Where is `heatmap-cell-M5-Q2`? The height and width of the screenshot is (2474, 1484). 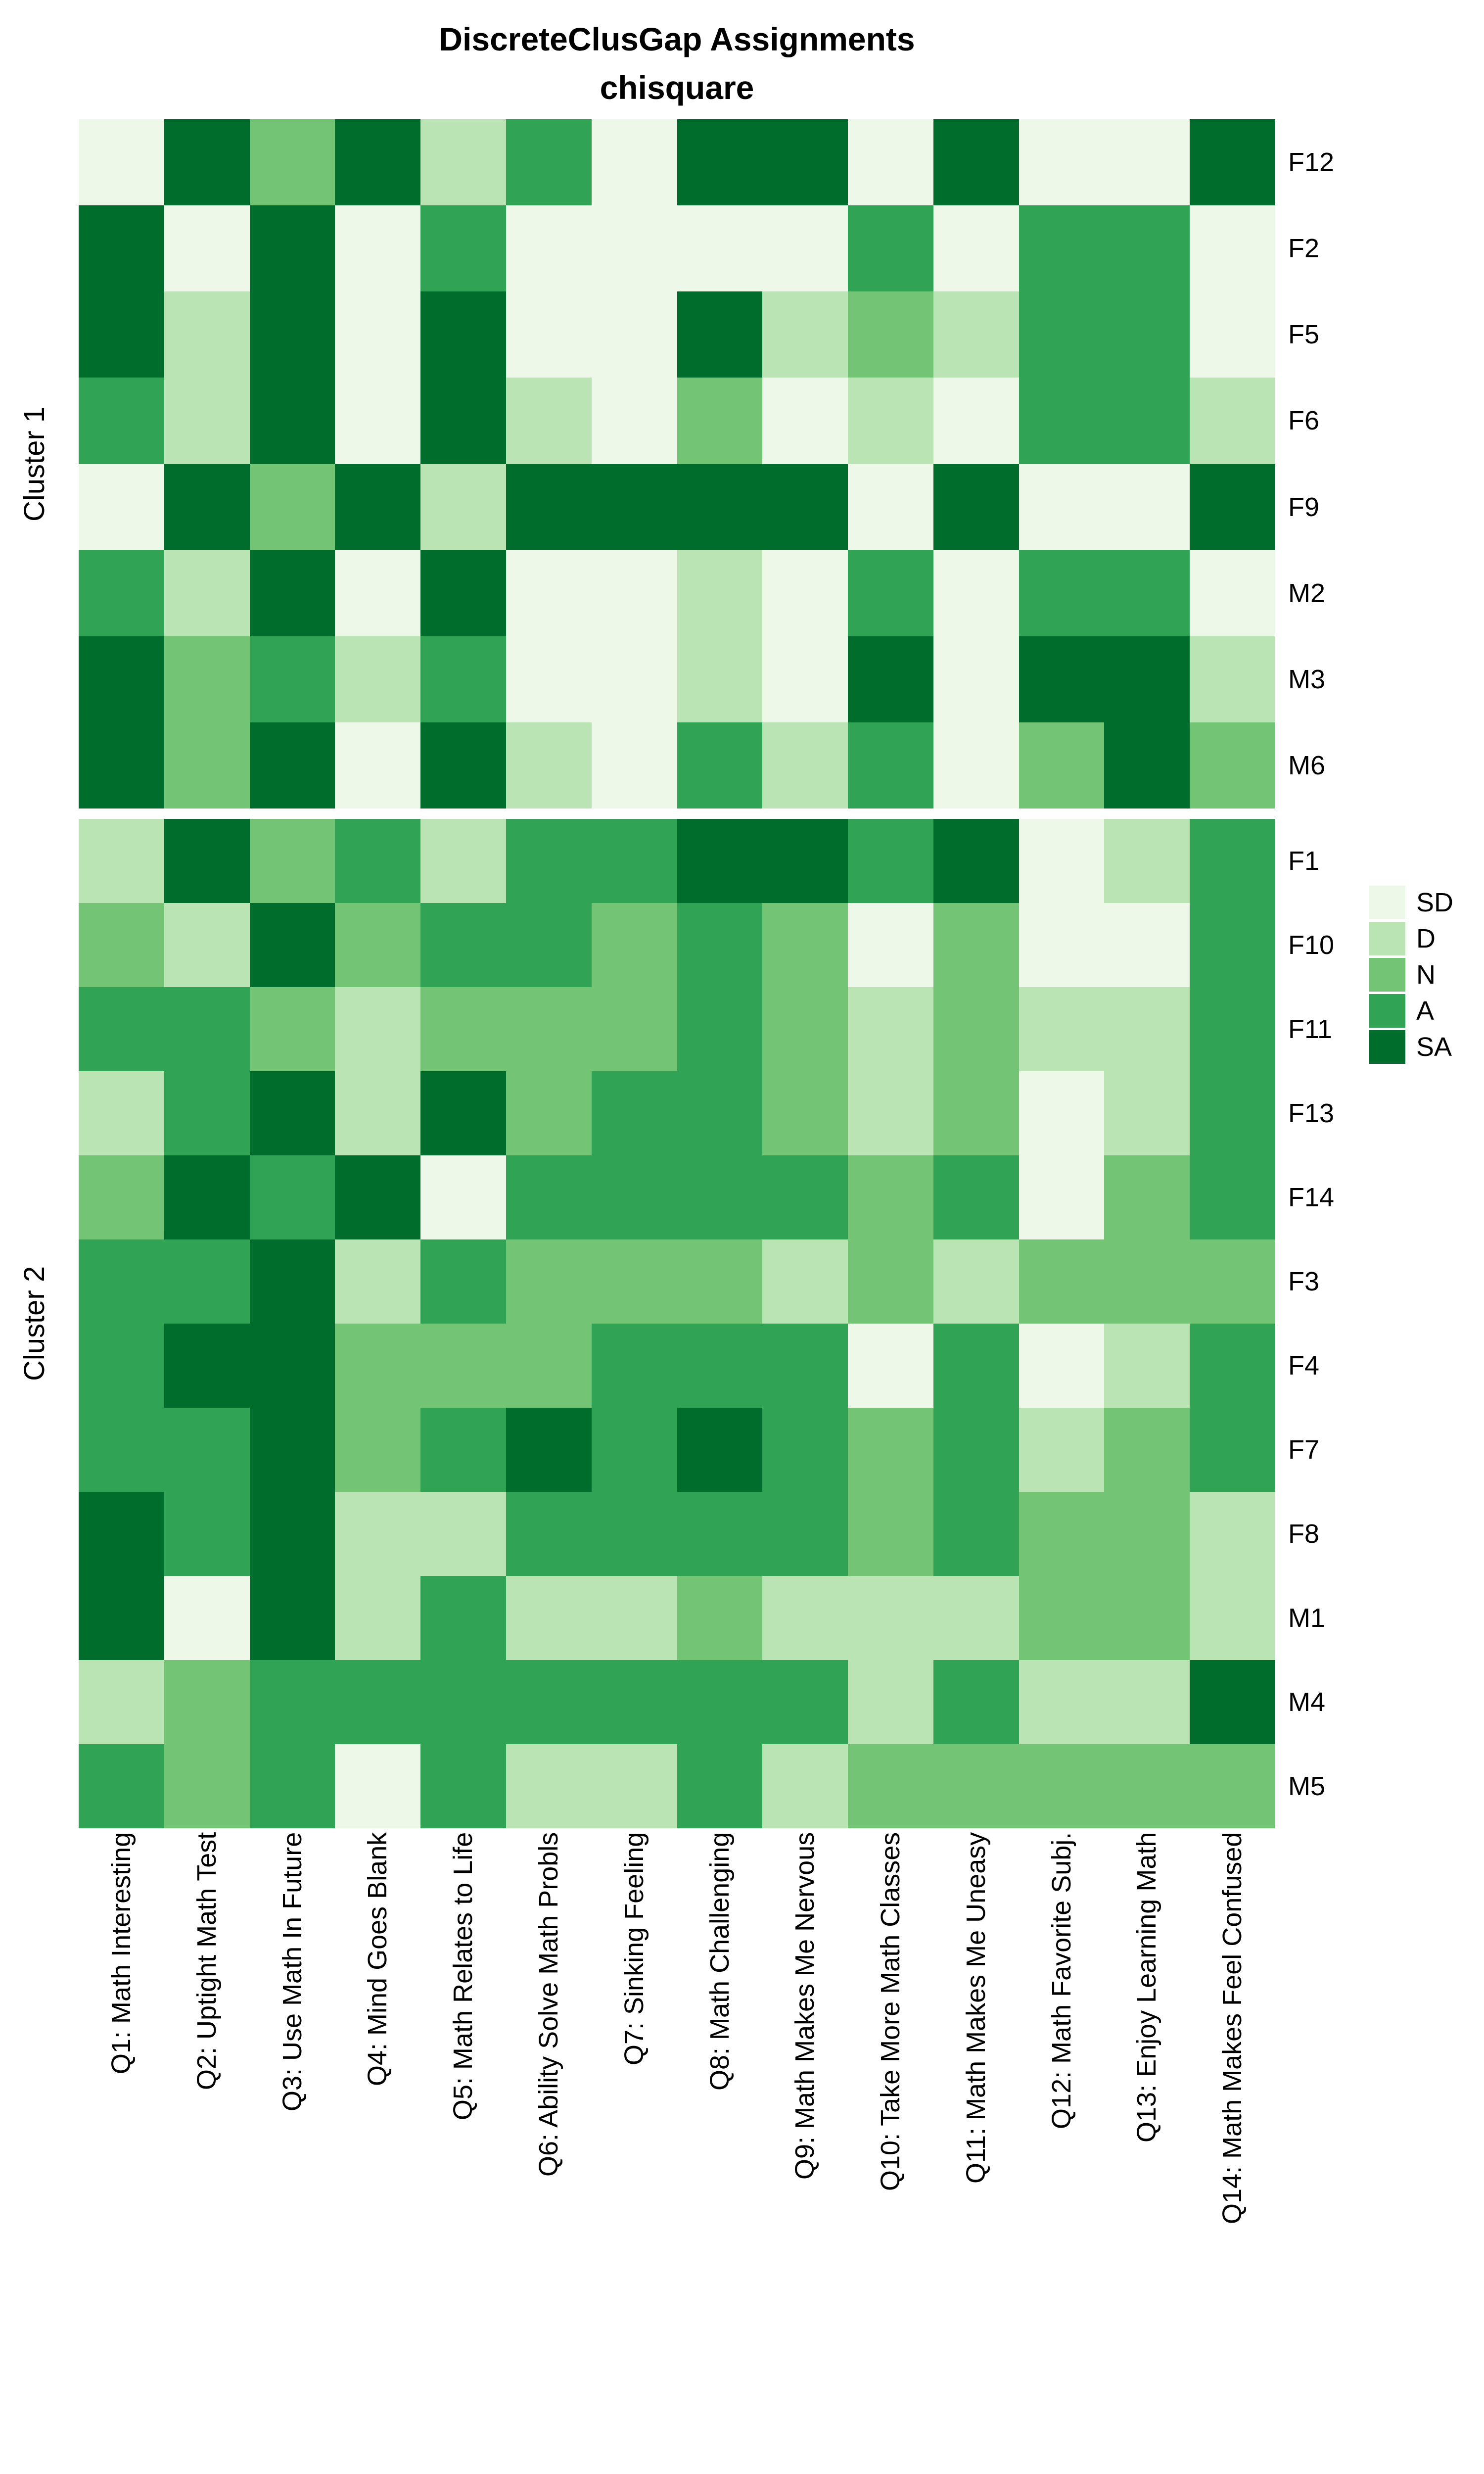
heatmap-cell-M5-Q2 is located at coordinates (207, 1786).